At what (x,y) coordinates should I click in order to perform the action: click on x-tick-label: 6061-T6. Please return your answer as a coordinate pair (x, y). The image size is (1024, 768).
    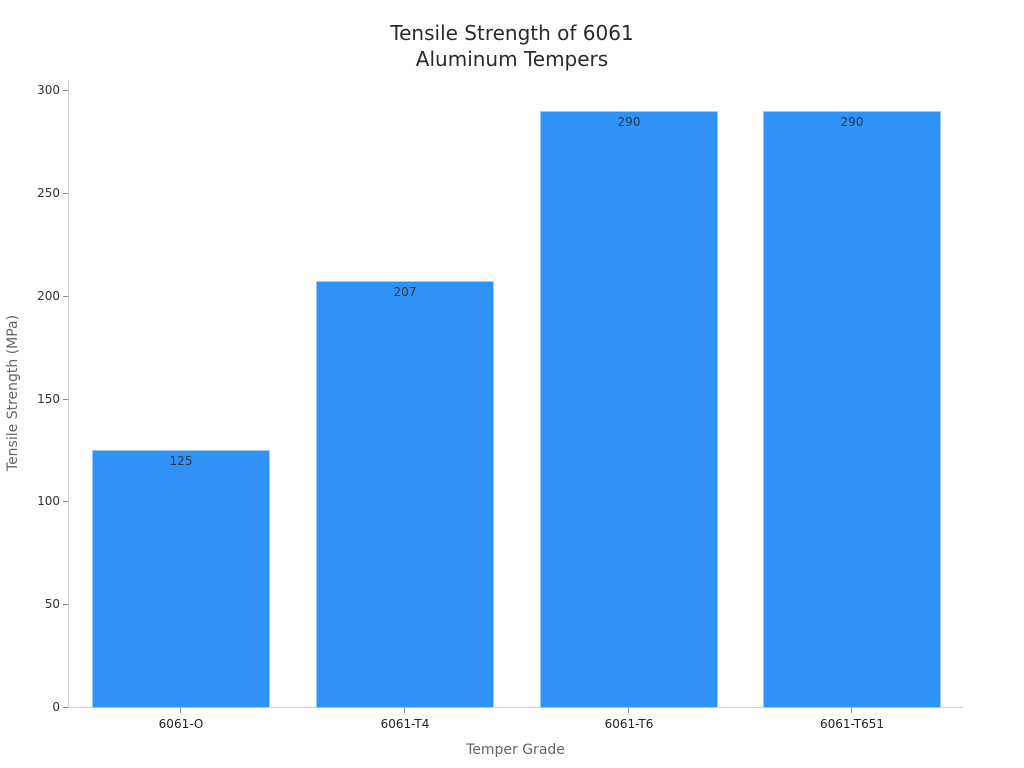
    Looking at the image, I should click on (629, 724).